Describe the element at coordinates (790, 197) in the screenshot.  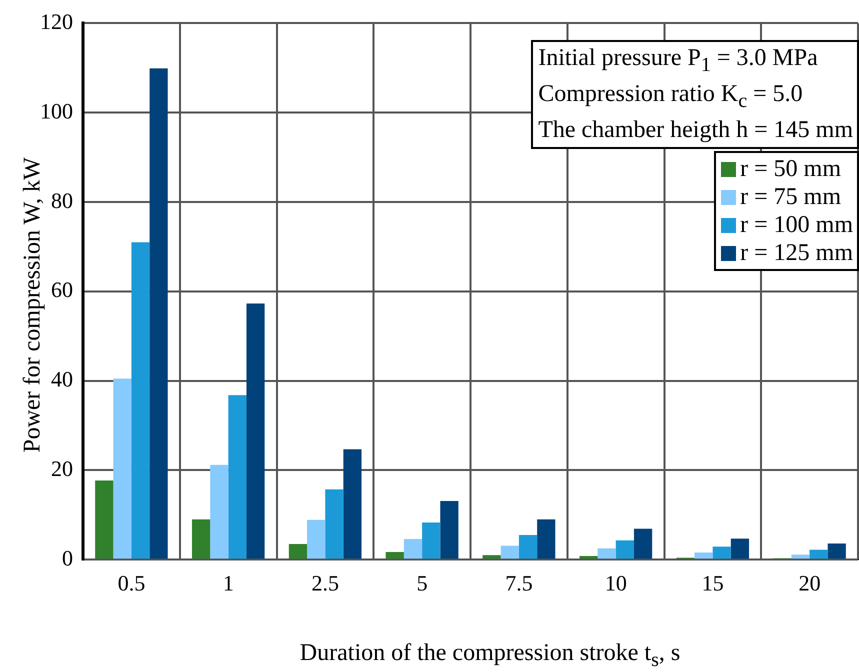
I see `legend-label: r = 75 mm` at that location.